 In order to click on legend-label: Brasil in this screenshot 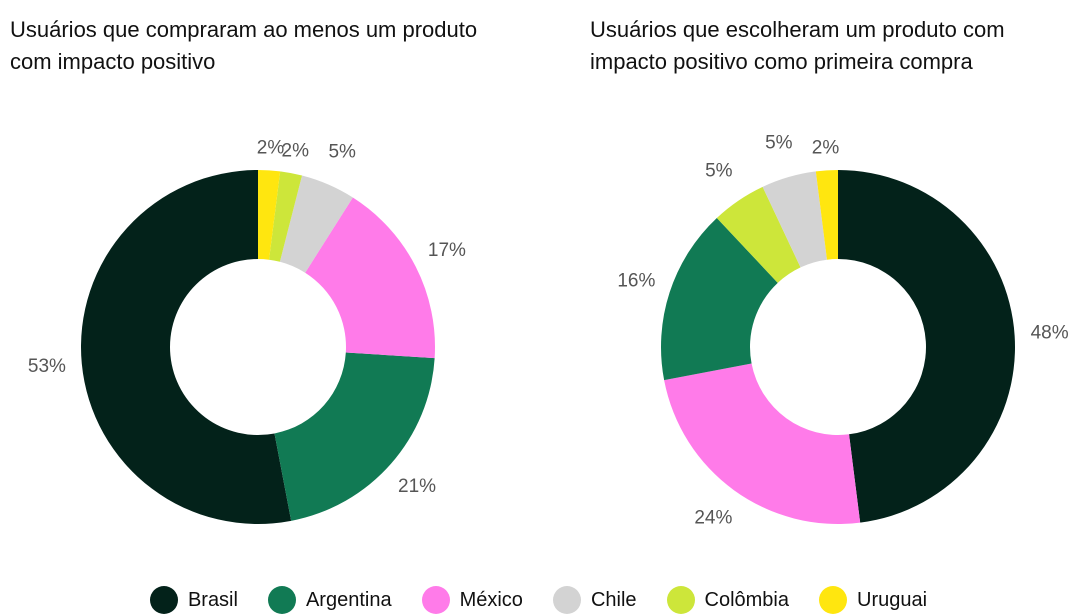, I will do `click(212, 599)`.